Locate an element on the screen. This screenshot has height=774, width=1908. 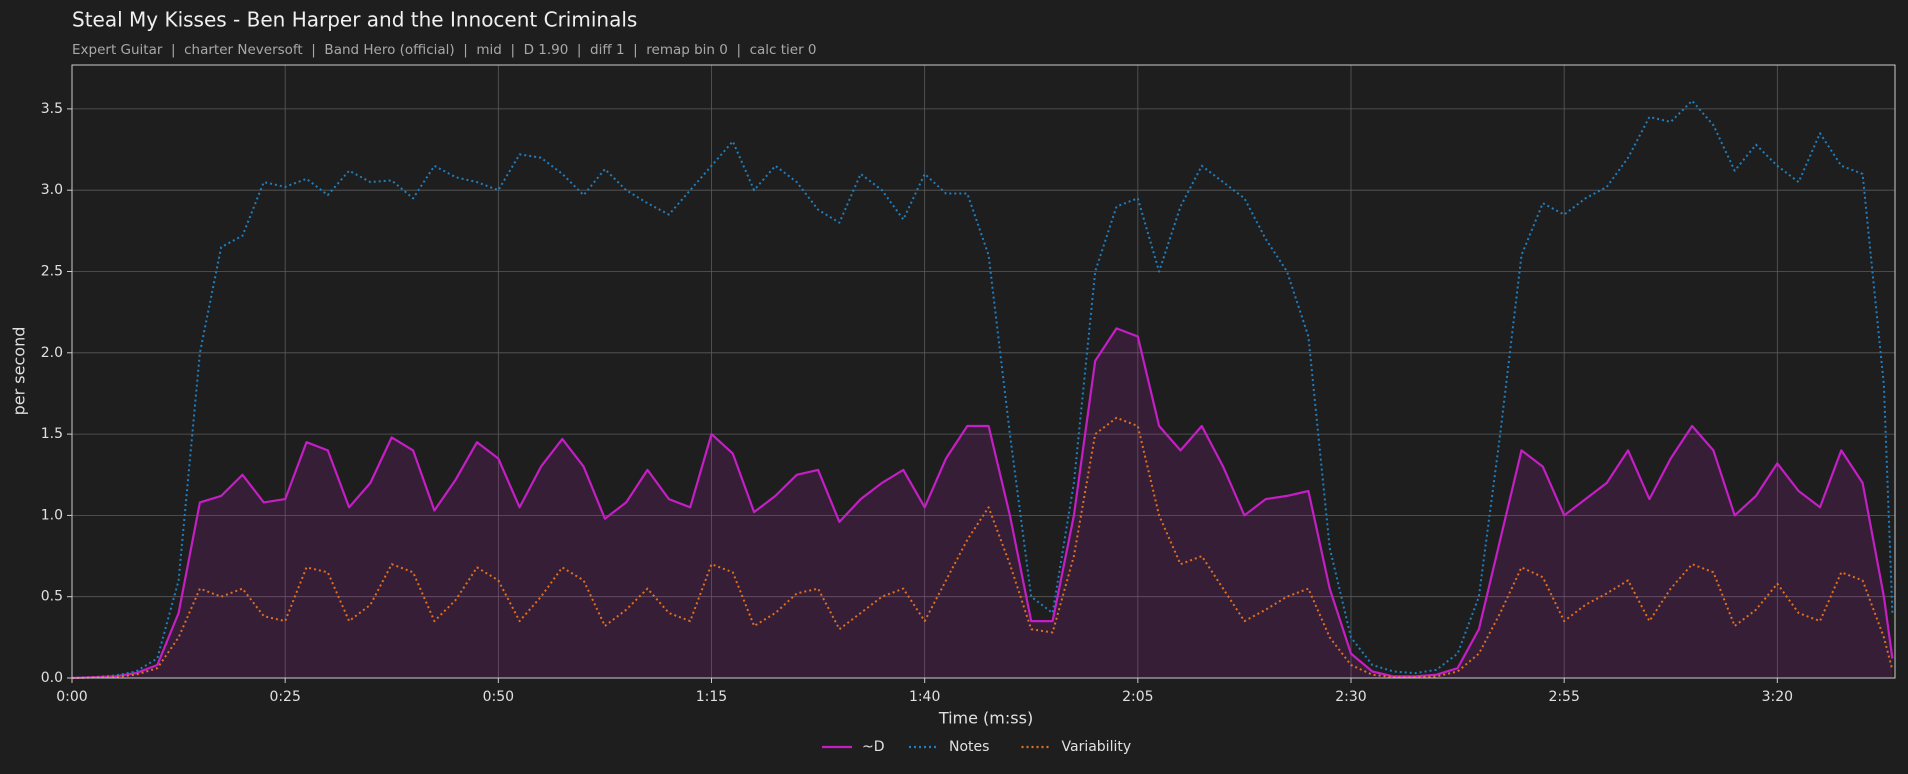
y-tick-label: 0.0 is located at coordinates (52, 678).